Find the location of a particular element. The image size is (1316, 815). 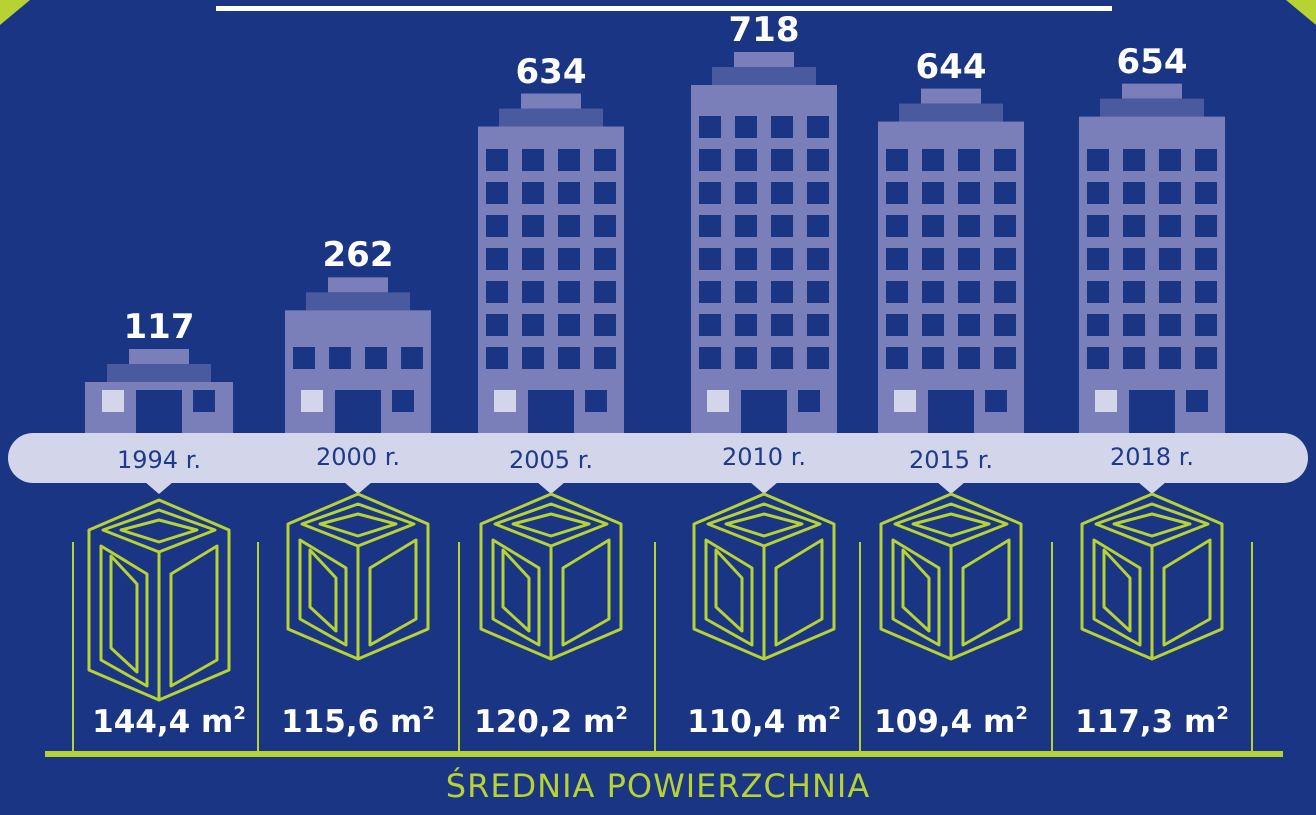

area-value-0: 144,4 m2 is located at coordinates (169, 721).